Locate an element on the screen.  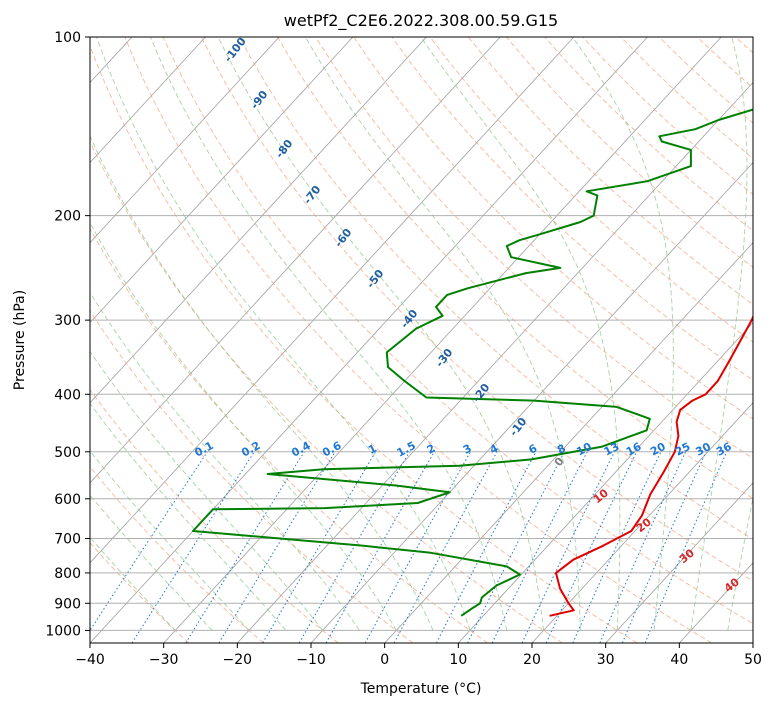
x-tick-label: 40 is located at coordinates (679, 660).